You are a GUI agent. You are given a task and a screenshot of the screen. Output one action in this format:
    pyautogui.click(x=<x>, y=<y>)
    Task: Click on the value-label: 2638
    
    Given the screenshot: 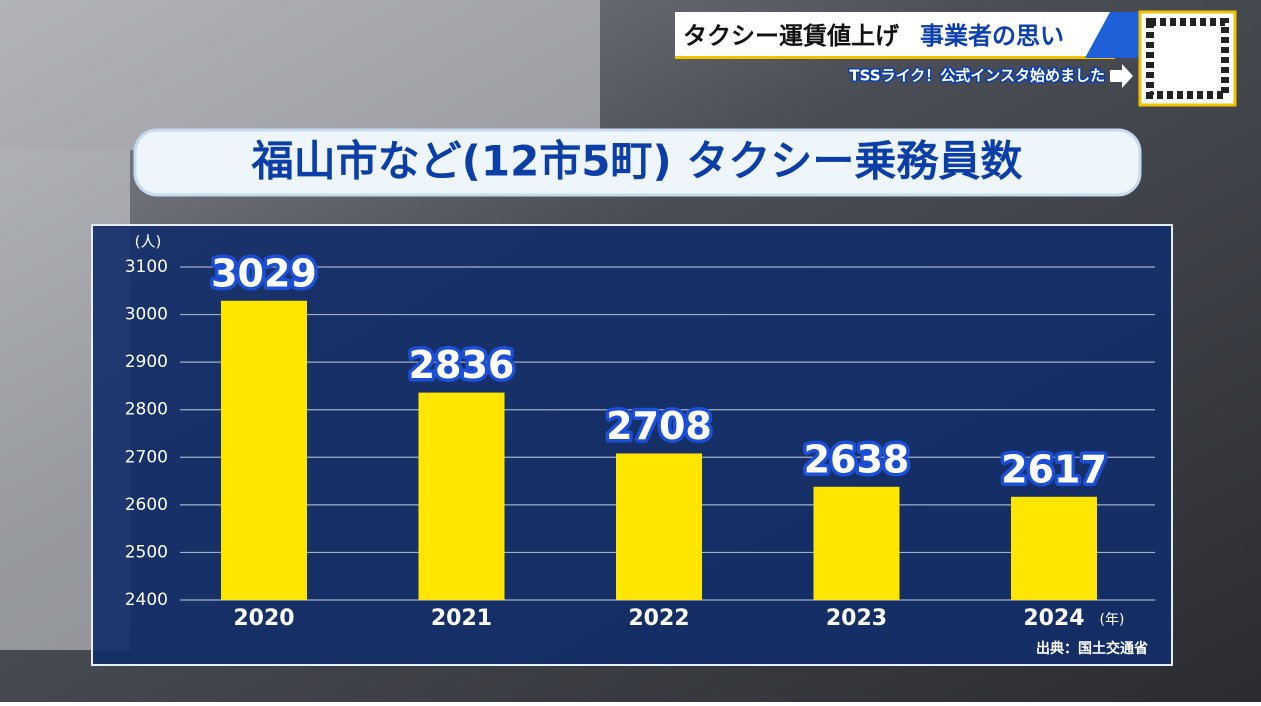 What is the action you would take?
    pyautogui.click(x=857, y=459)
    